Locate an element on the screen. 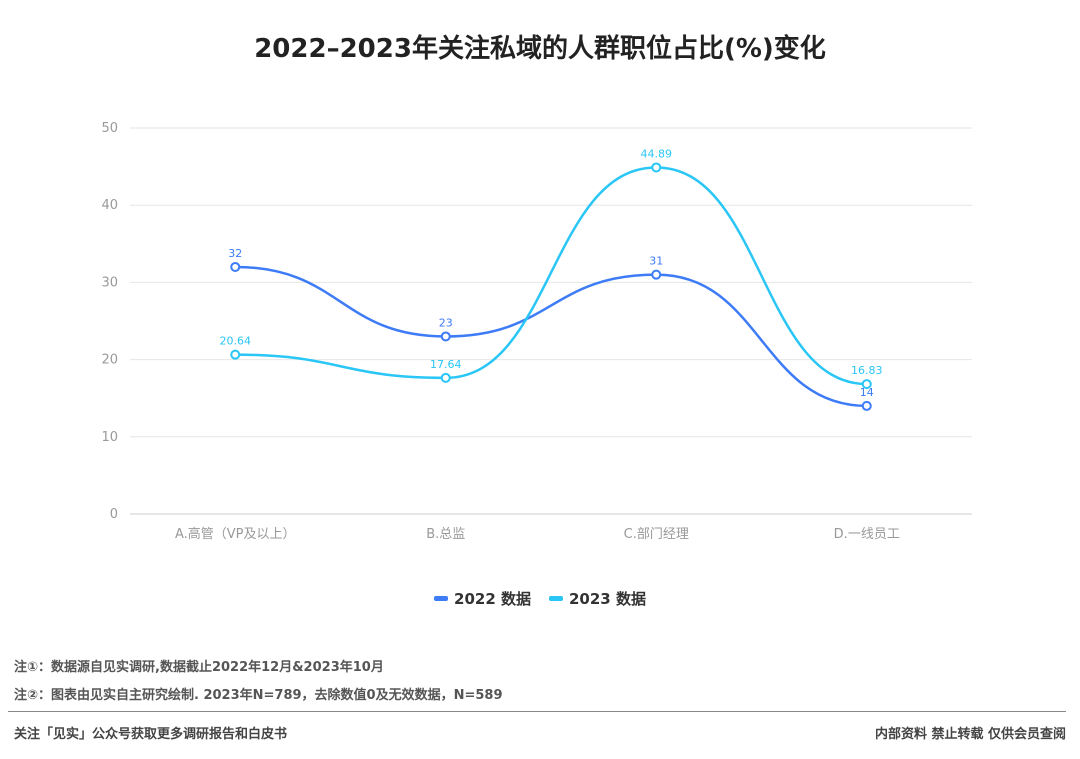 The width and height of the screenshot is (1080, 759). chart-title: 2022–2023年关注私域的人群职位占比(%)变化 is located at coordinates (540, 49).